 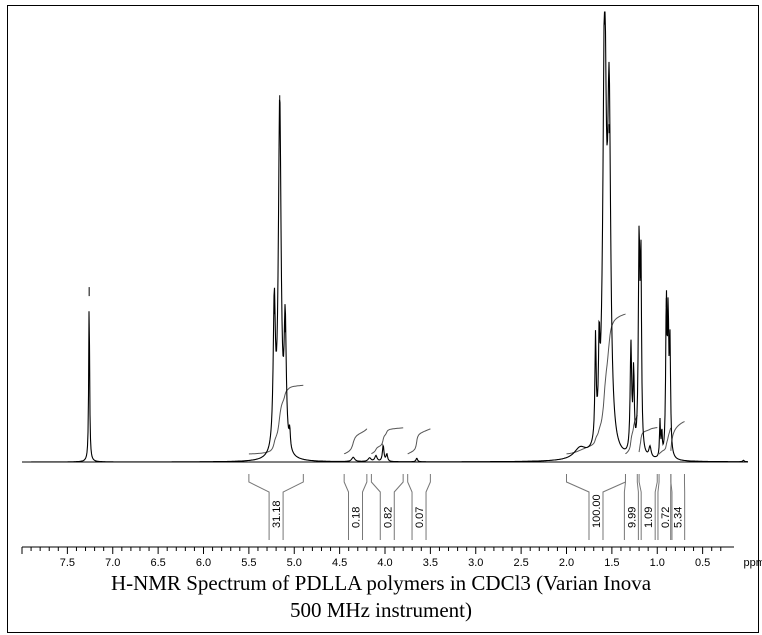 What do you see at coordinates (67, 563) in the screenshot?
I see `x-tick-label: 7.5` at bounding box center [67, 563].